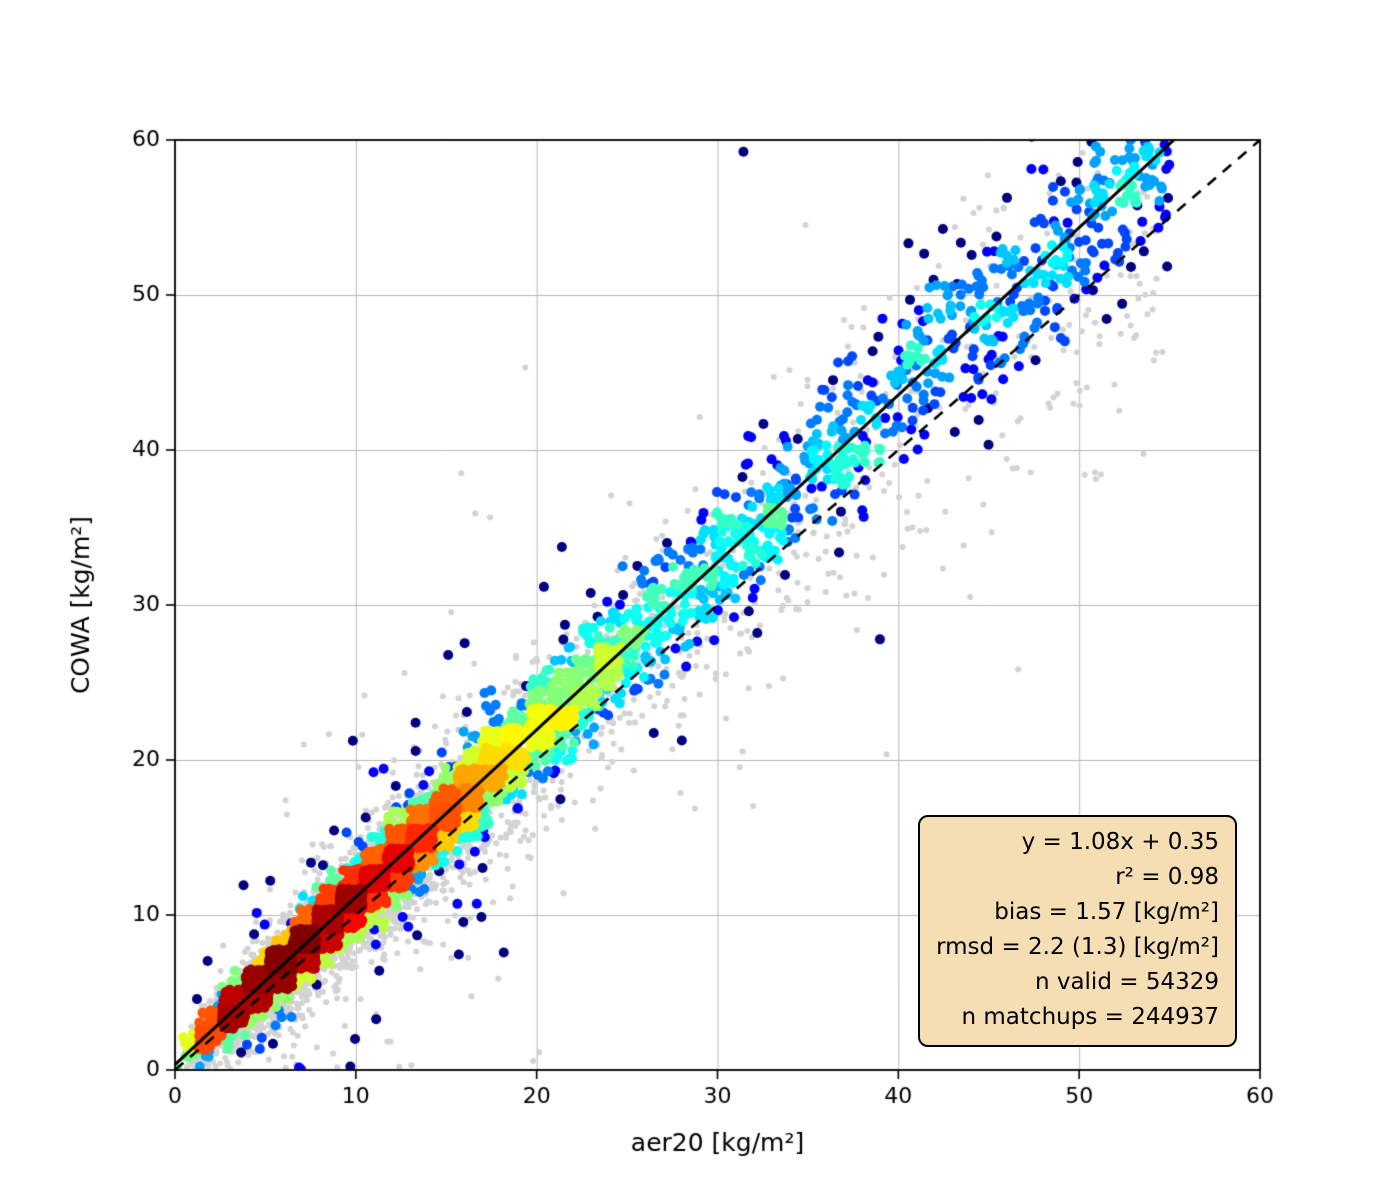 This screenshot has height=1200, width=1400. What do you see at coordinates (1167, 877) in the screenshot?
I see `stats-line-r2: r² = 0.98` at bounding box center [1167, 877].